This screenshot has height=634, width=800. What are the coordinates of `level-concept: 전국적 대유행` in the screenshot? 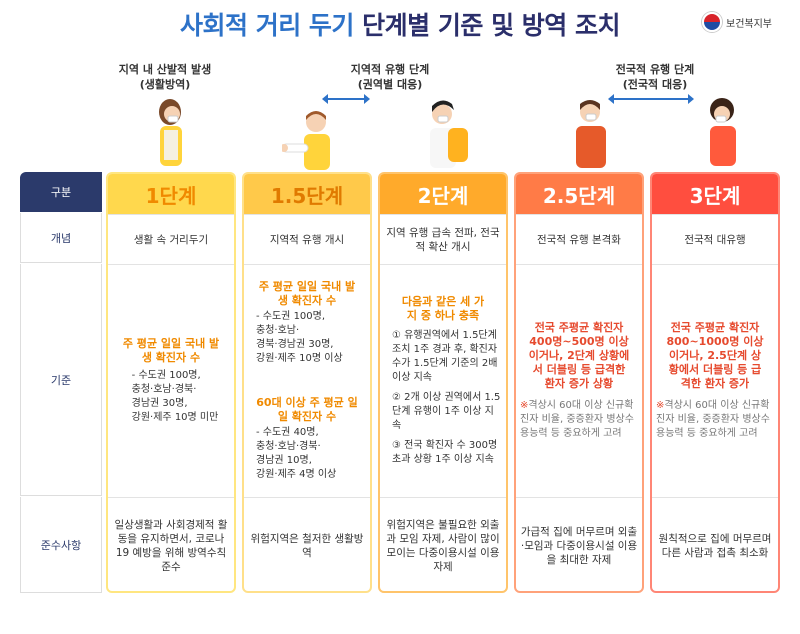 It's located at (715, 239).